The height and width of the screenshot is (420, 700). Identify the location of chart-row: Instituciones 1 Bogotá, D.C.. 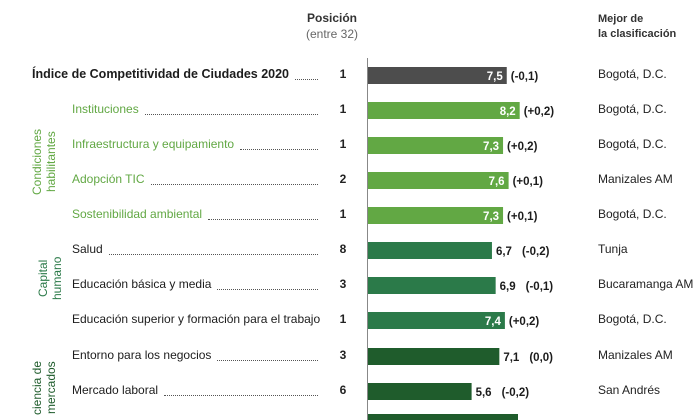
(350, 110).